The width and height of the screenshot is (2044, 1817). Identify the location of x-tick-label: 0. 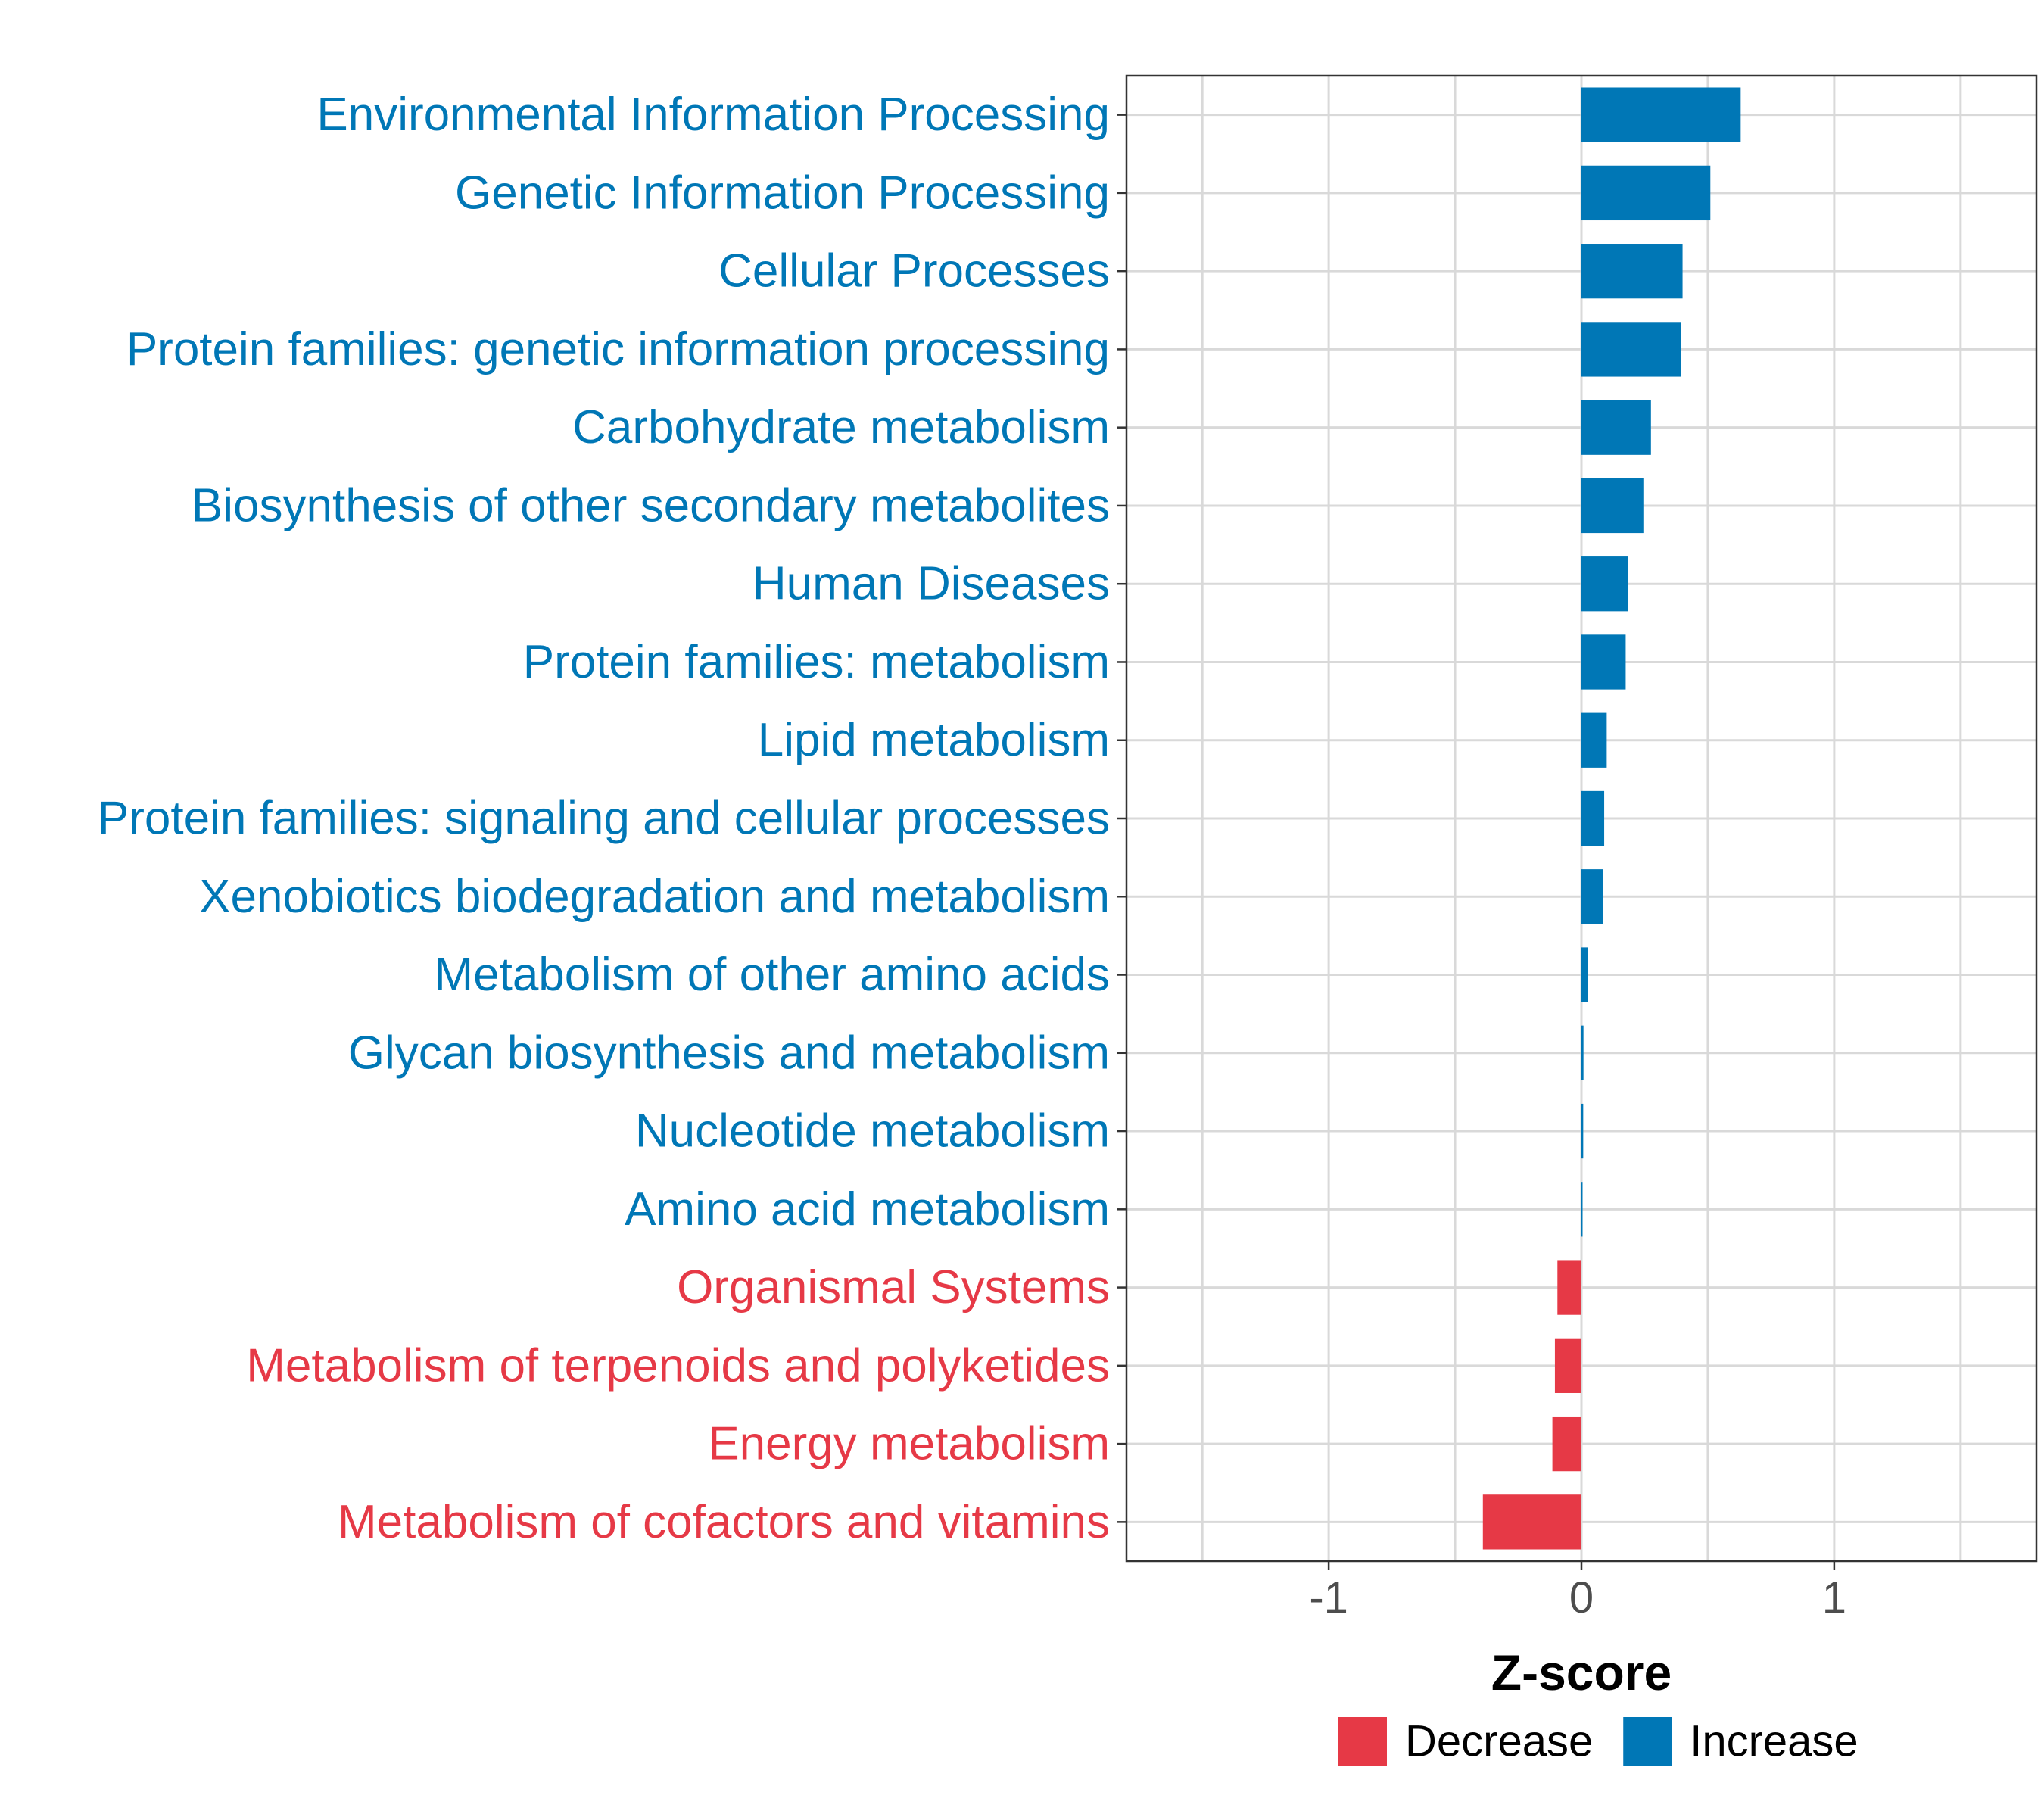
(1581, 1597).